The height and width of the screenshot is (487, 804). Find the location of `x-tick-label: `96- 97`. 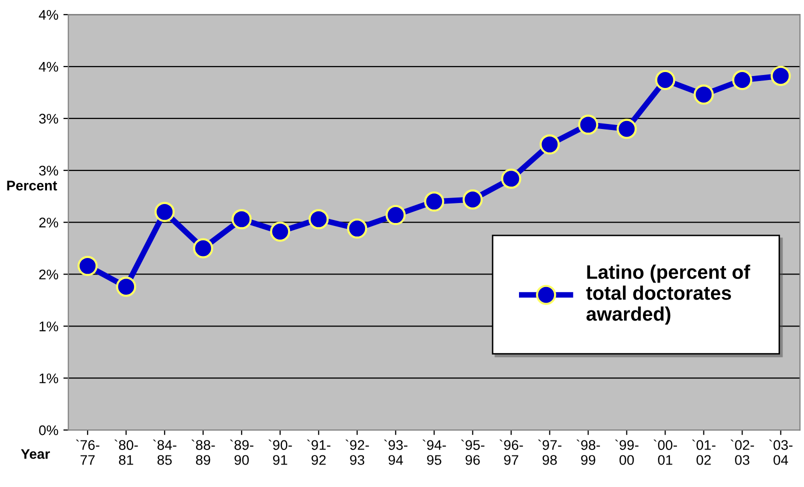

x-tick-label: `96- 97 is located at coordinates (511, 452).